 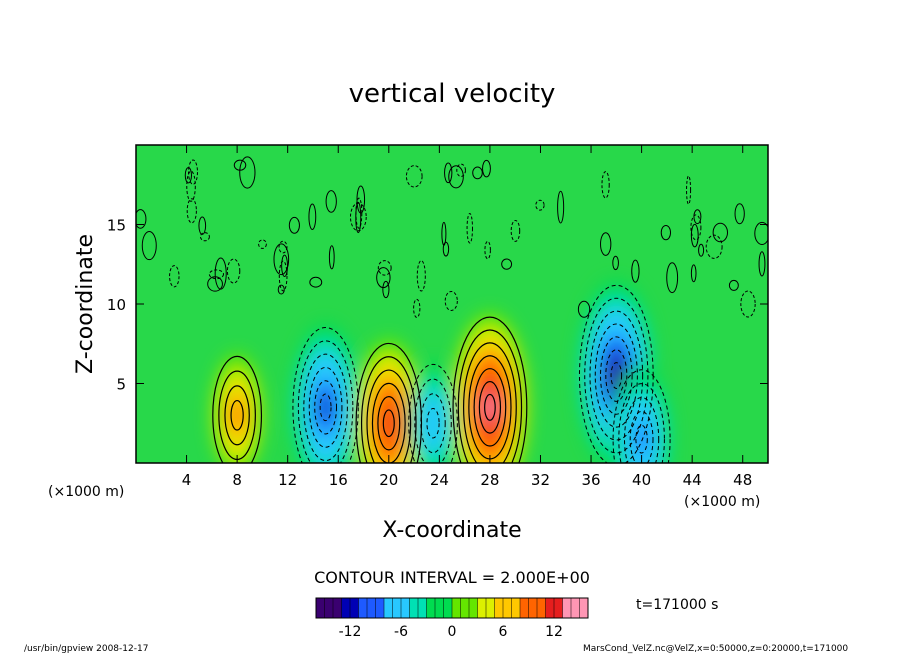 I want to click on x-tick-label: 36, so click(x=590, y=480).